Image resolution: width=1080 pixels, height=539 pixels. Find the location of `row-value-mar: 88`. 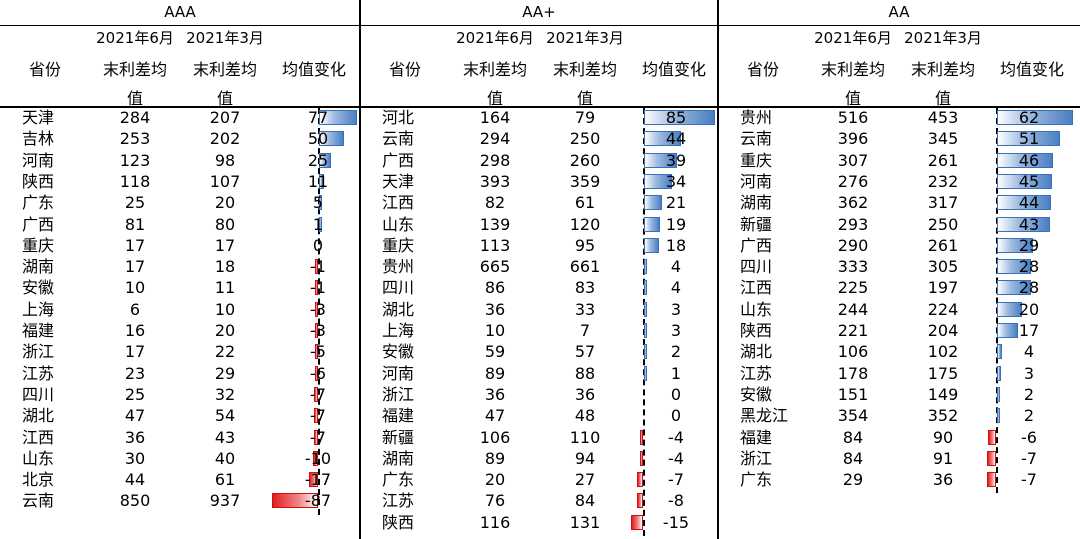

row-value-mar: 88 is located at coordinates (585, 373).